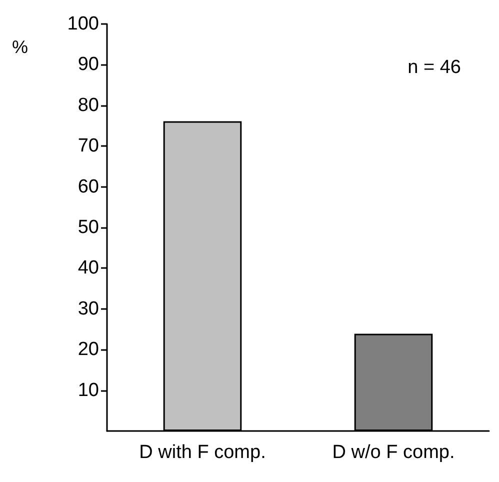  Describe the element at coordinates (88, 309) in the screenshot. I see `y-tick-label: 30` at that location.